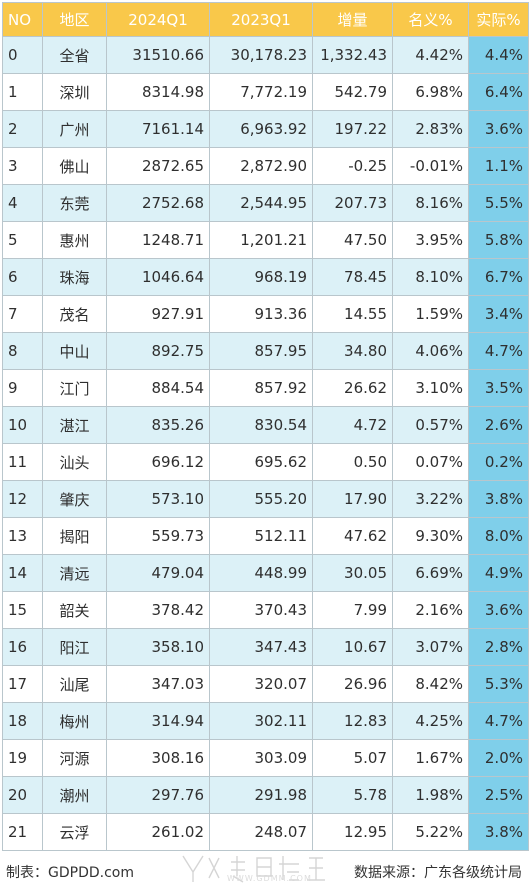  What do you see at coordinates (74, 610) in the screenshot?
I see `cell-region: 韶关` at bounding box center [74, 610].